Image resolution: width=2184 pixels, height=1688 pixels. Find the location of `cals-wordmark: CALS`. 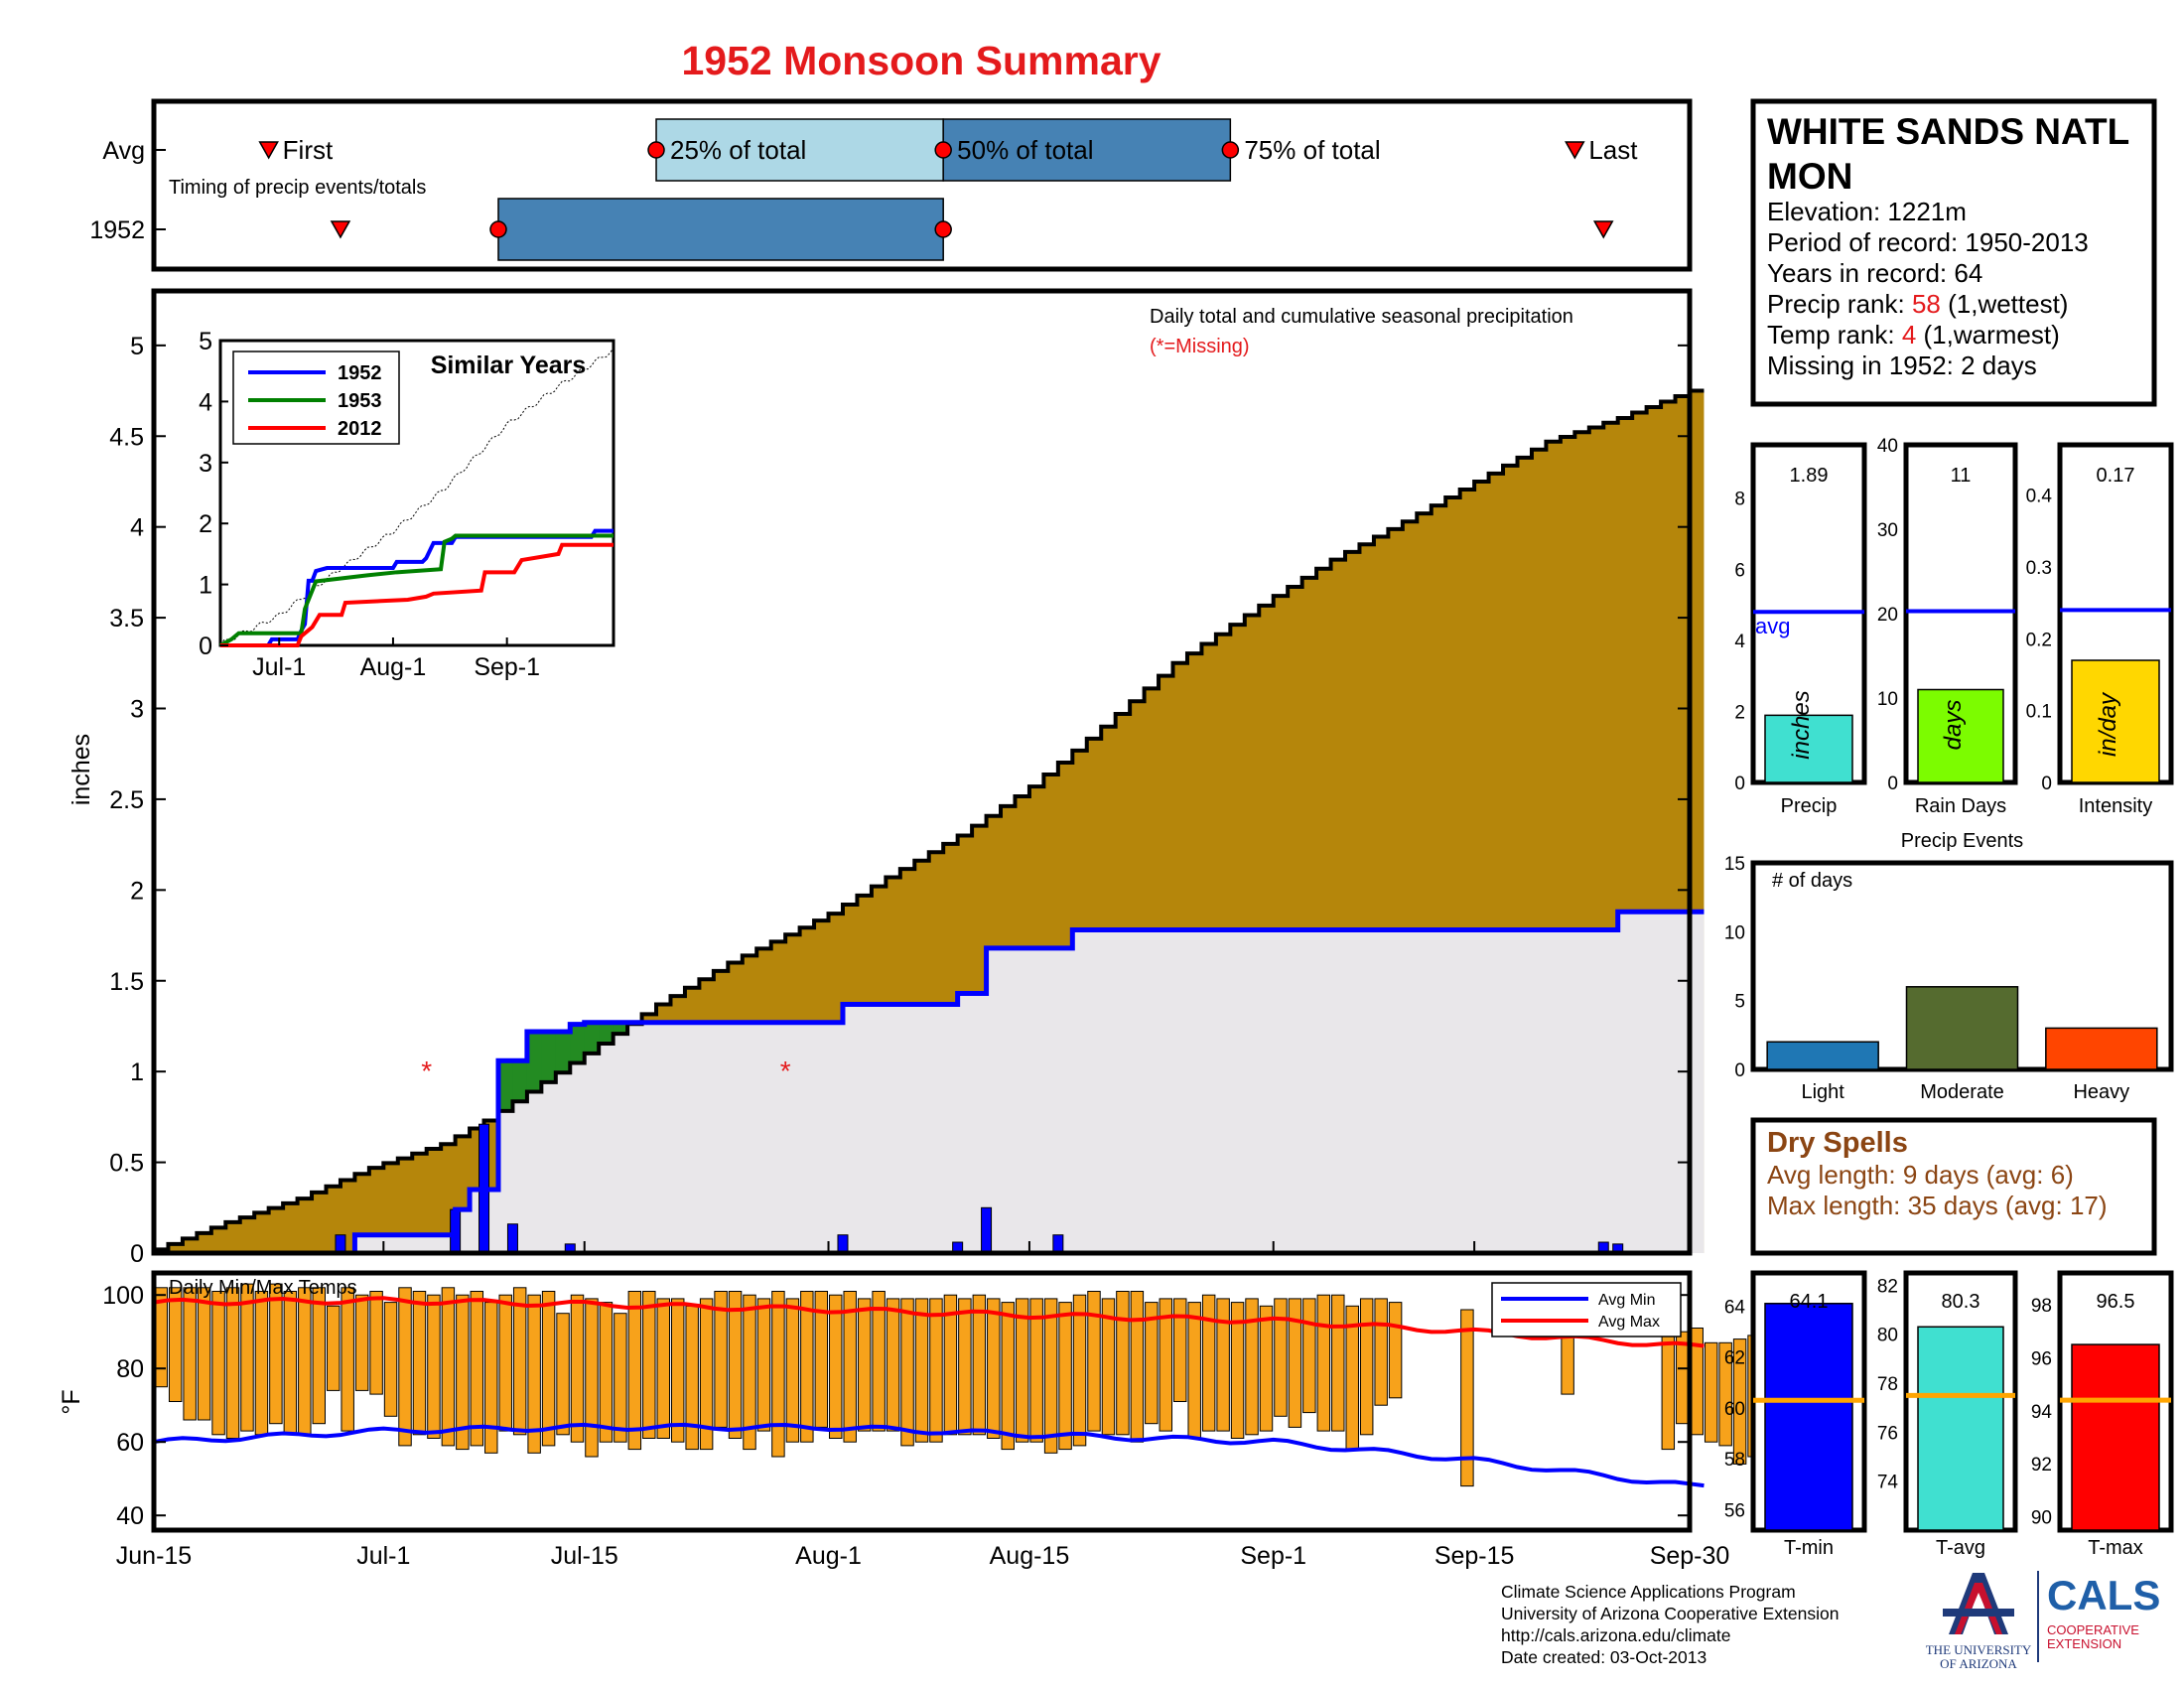

cals-wordmark: CALS is located at coordinates (2104, 1595).